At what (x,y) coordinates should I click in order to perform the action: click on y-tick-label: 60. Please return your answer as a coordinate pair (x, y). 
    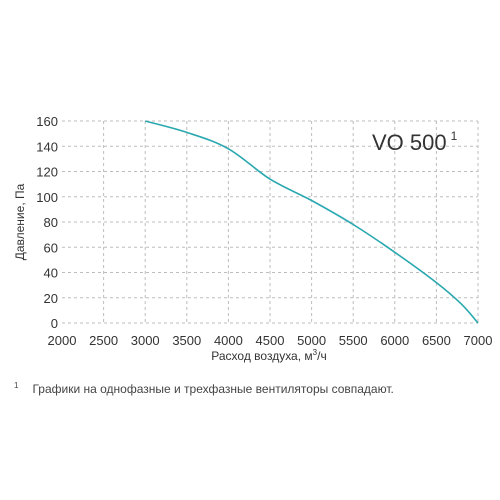
    Looking at the image, I should click on (51, 247).